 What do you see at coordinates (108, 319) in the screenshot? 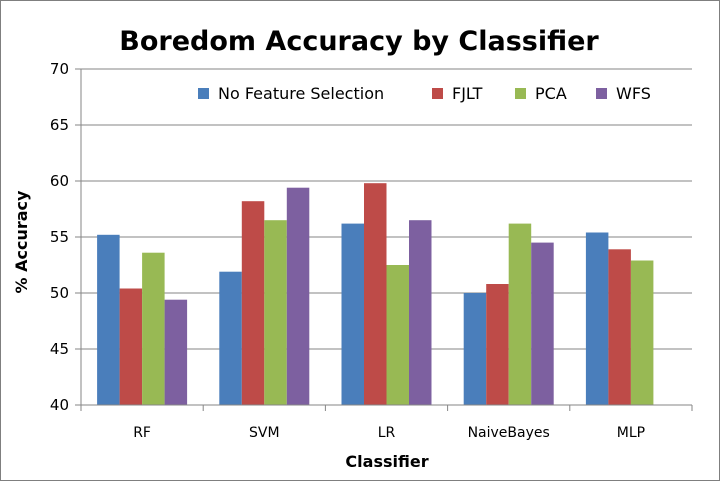
I see `bar-no-feature-selection-rf` at bounding box center [108, 319].